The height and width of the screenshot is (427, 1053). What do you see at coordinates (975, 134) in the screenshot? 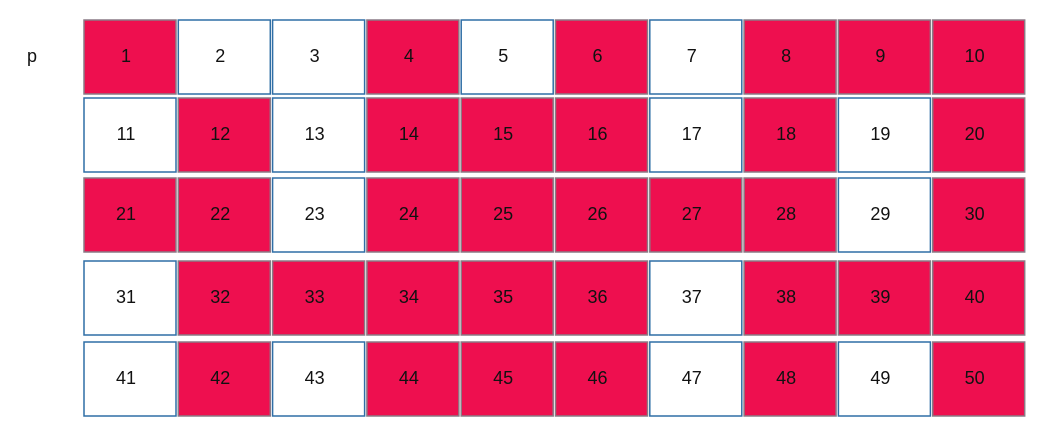
I see `cell-number: 20` at bounding box center [975, 134].